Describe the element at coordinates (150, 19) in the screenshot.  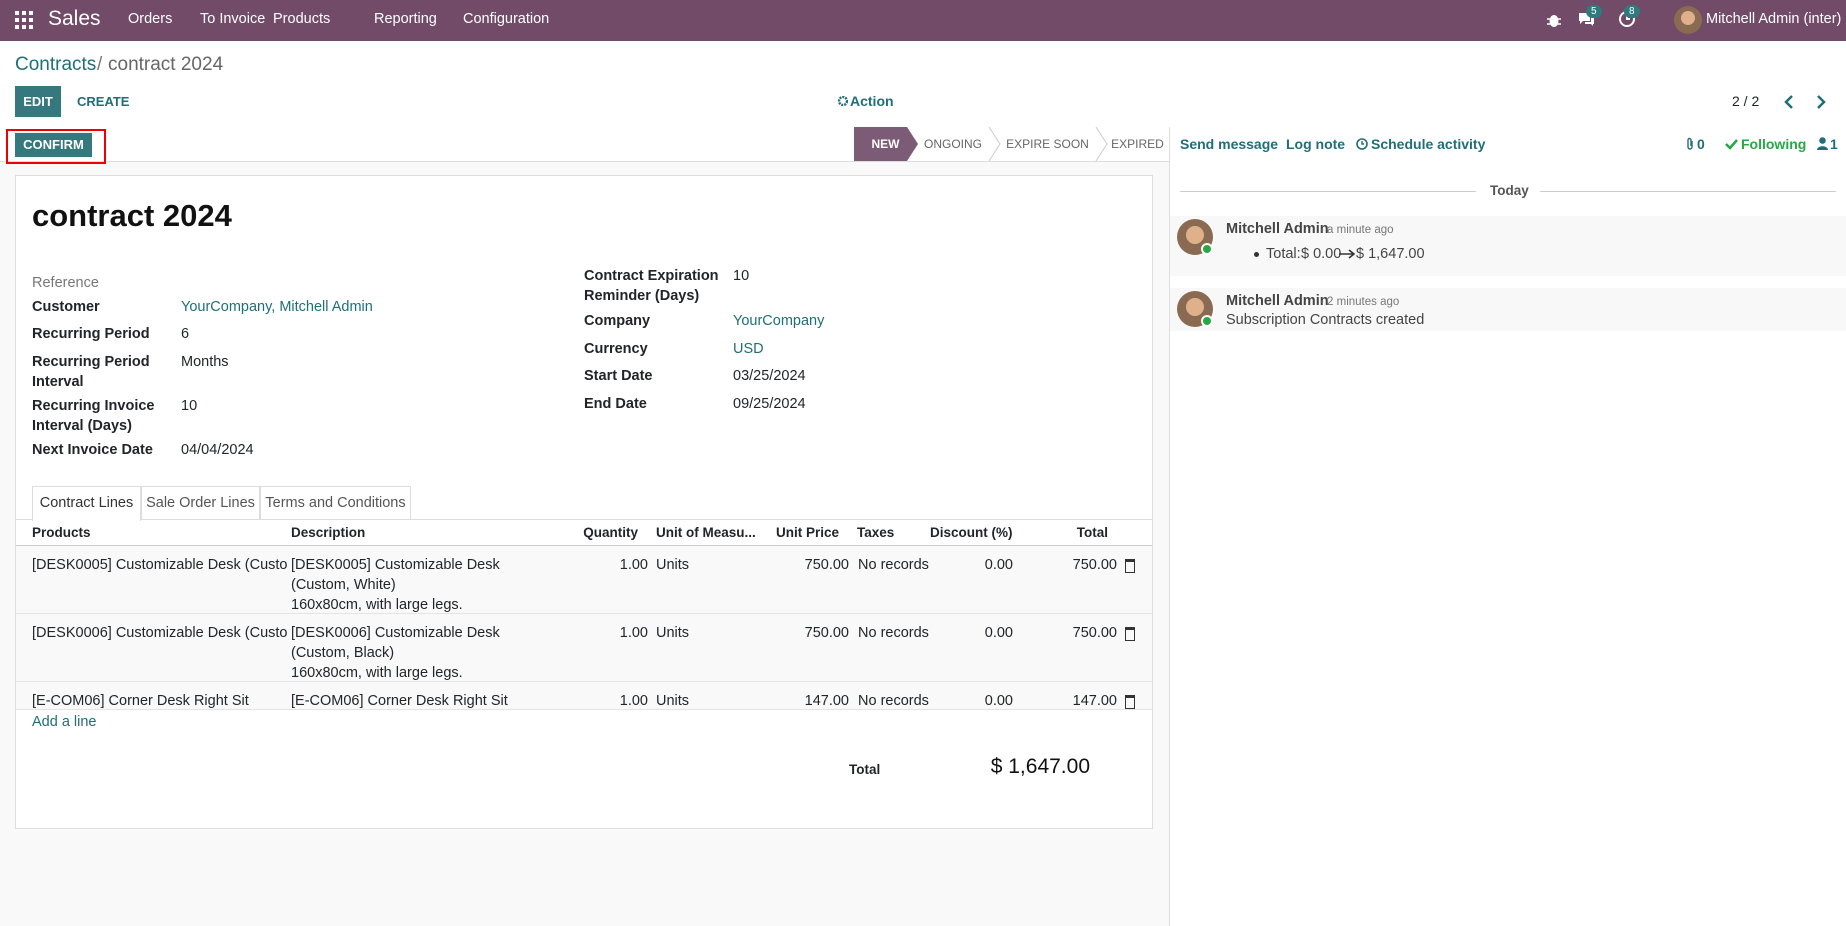
I see `menu-item: Orders` at that location.